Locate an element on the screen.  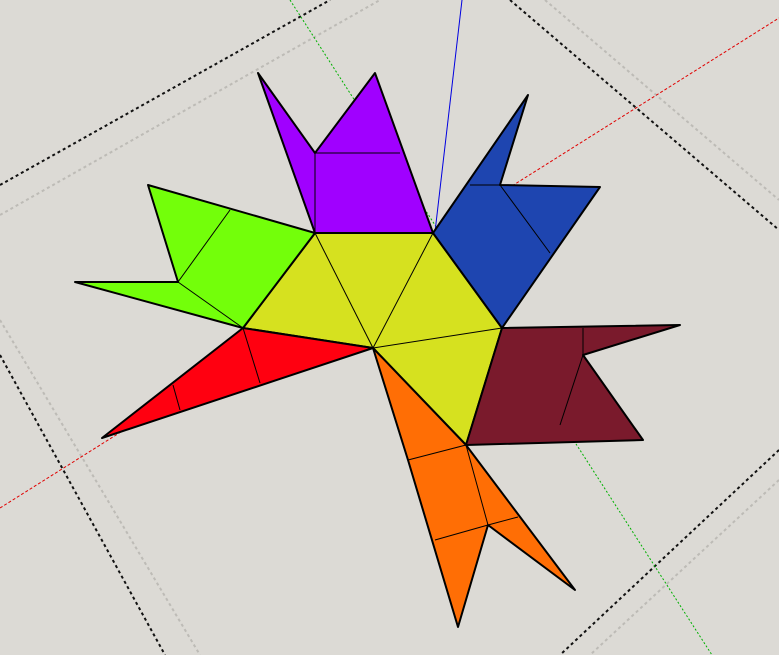
red-face is located at coordinates (237, 383).